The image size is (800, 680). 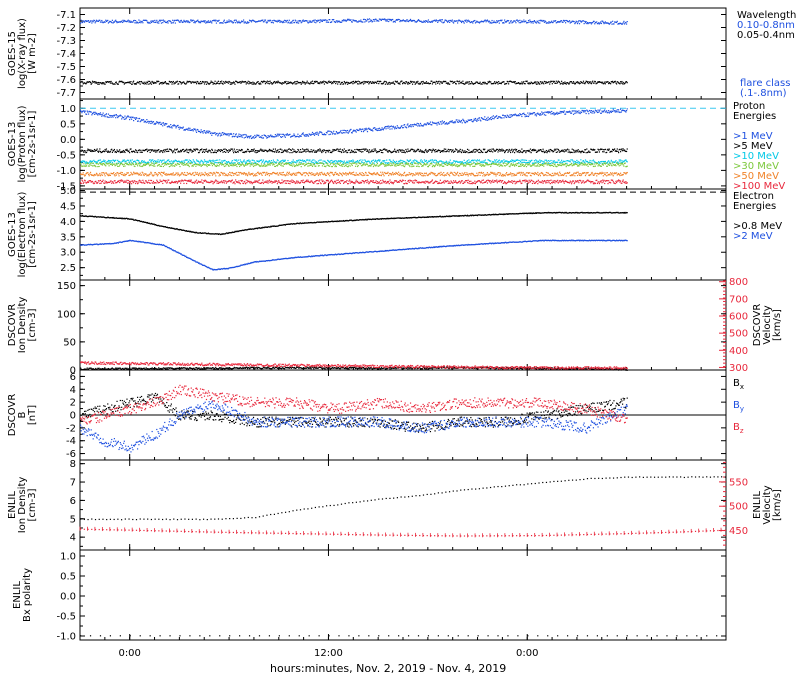 I want to click on legend-title: Wavelength, so click(x=766, y=15).